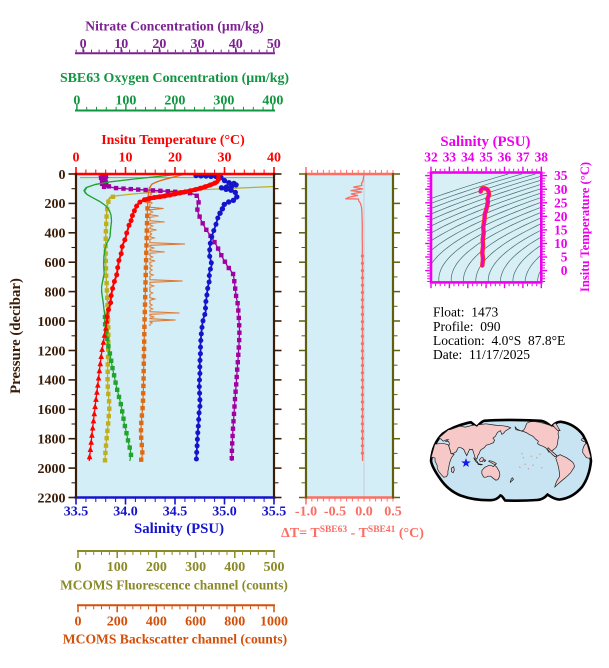  Describe the element at coordinates (335, 512) in the screenshot. I see `svg-text: -0.5` at that location.